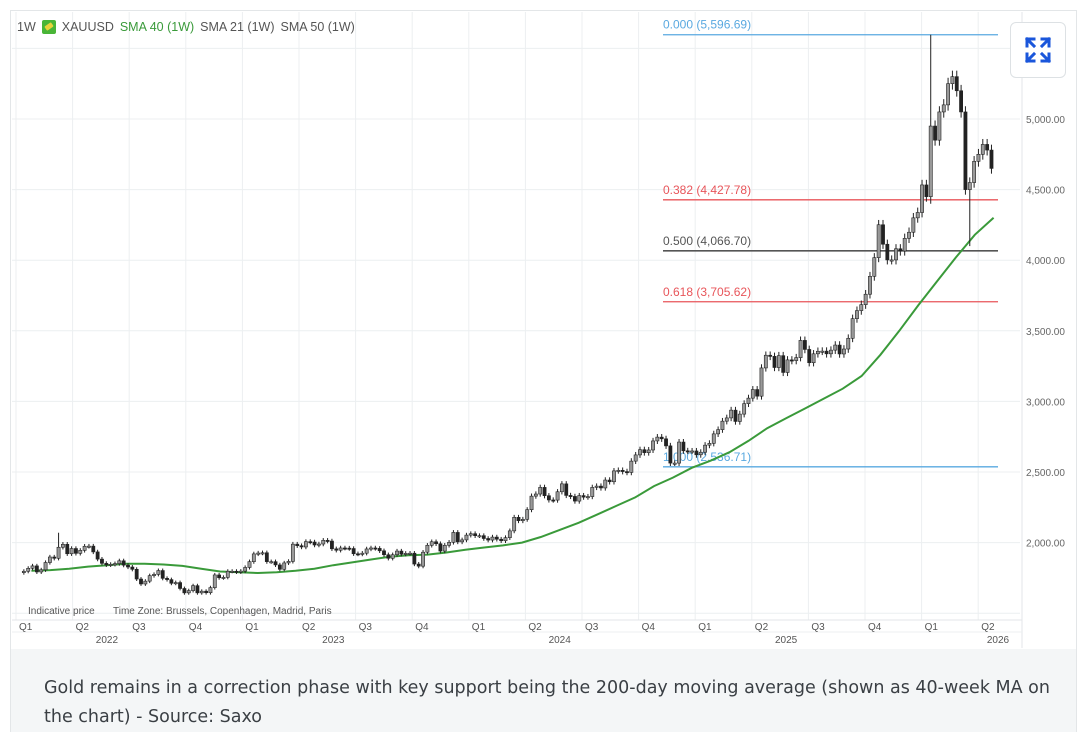 The width and height of the screenshot is (1085, 732). I want to click on sma21-legend: SMA 21 (1W), so click(237, 27).